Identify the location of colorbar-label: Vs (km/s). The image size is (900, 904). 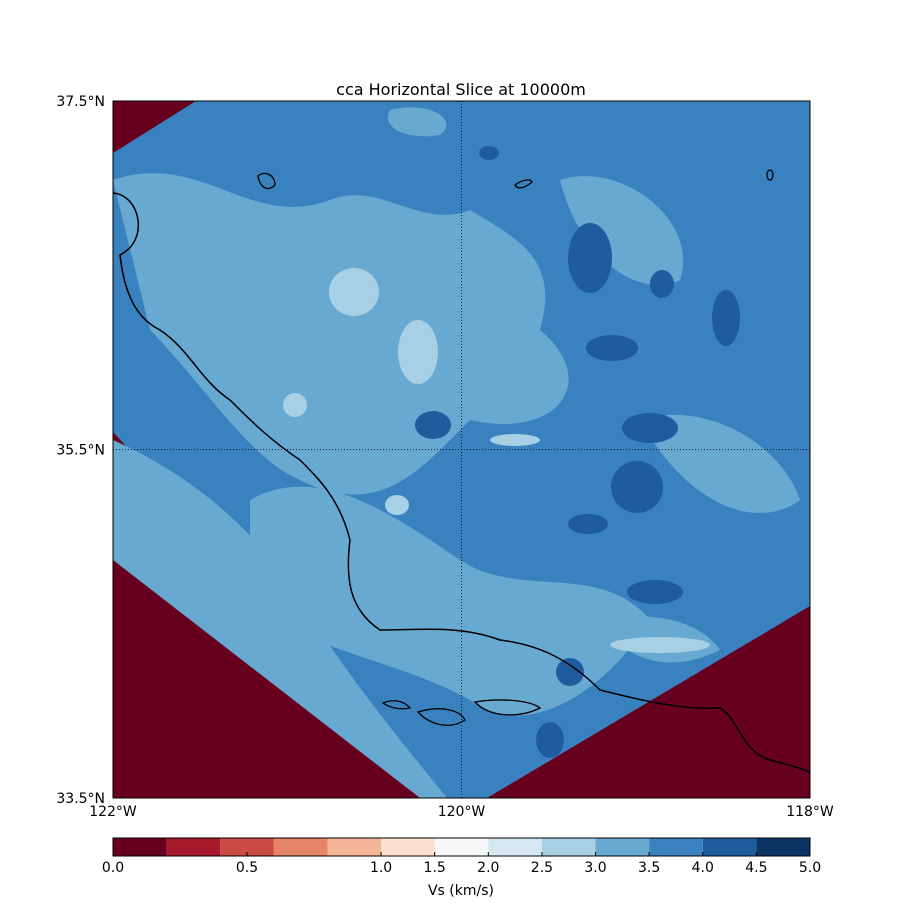
(461, 891).